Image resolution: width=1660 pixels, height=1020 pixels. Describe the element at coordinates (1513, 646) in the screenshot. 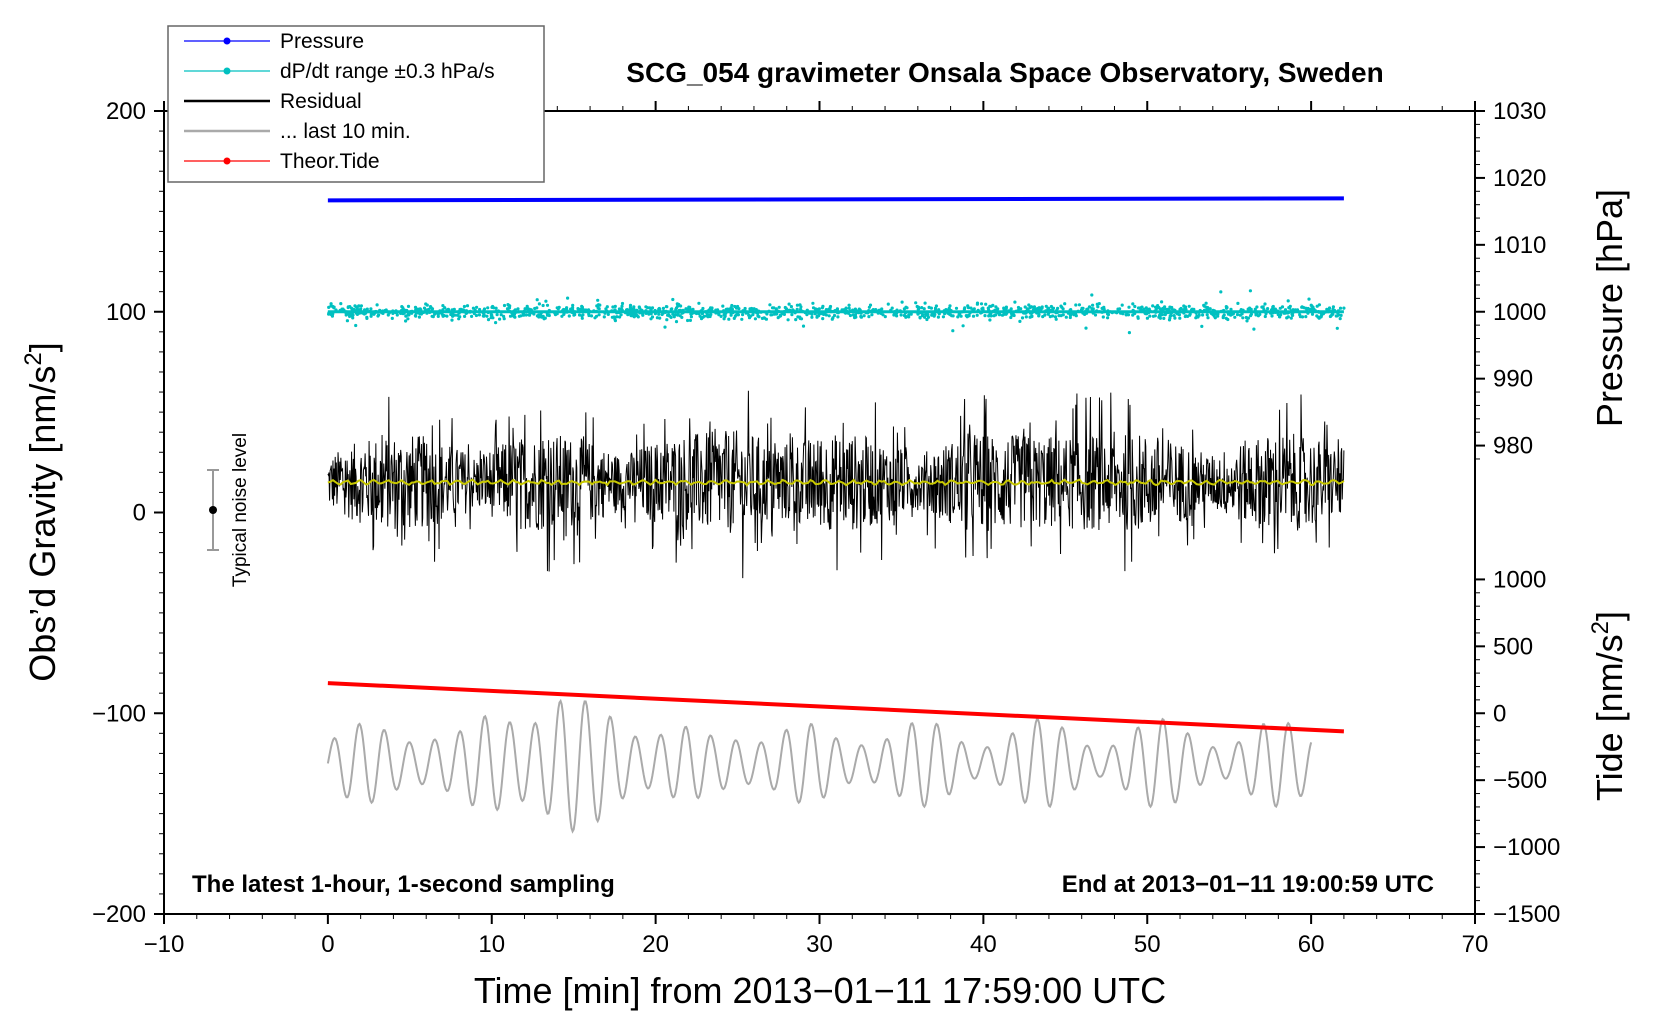

I see `y-right-tide-tick-label: 500` at that location.